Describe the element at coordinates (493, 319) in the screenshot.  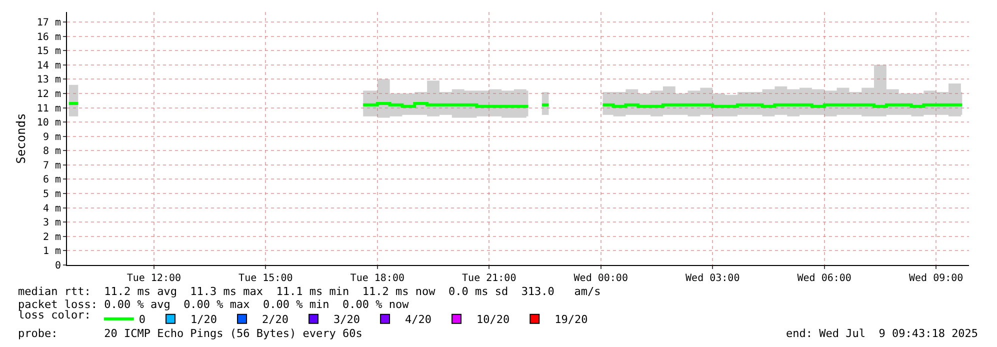
I see `legend-label: 10/20` at that location.